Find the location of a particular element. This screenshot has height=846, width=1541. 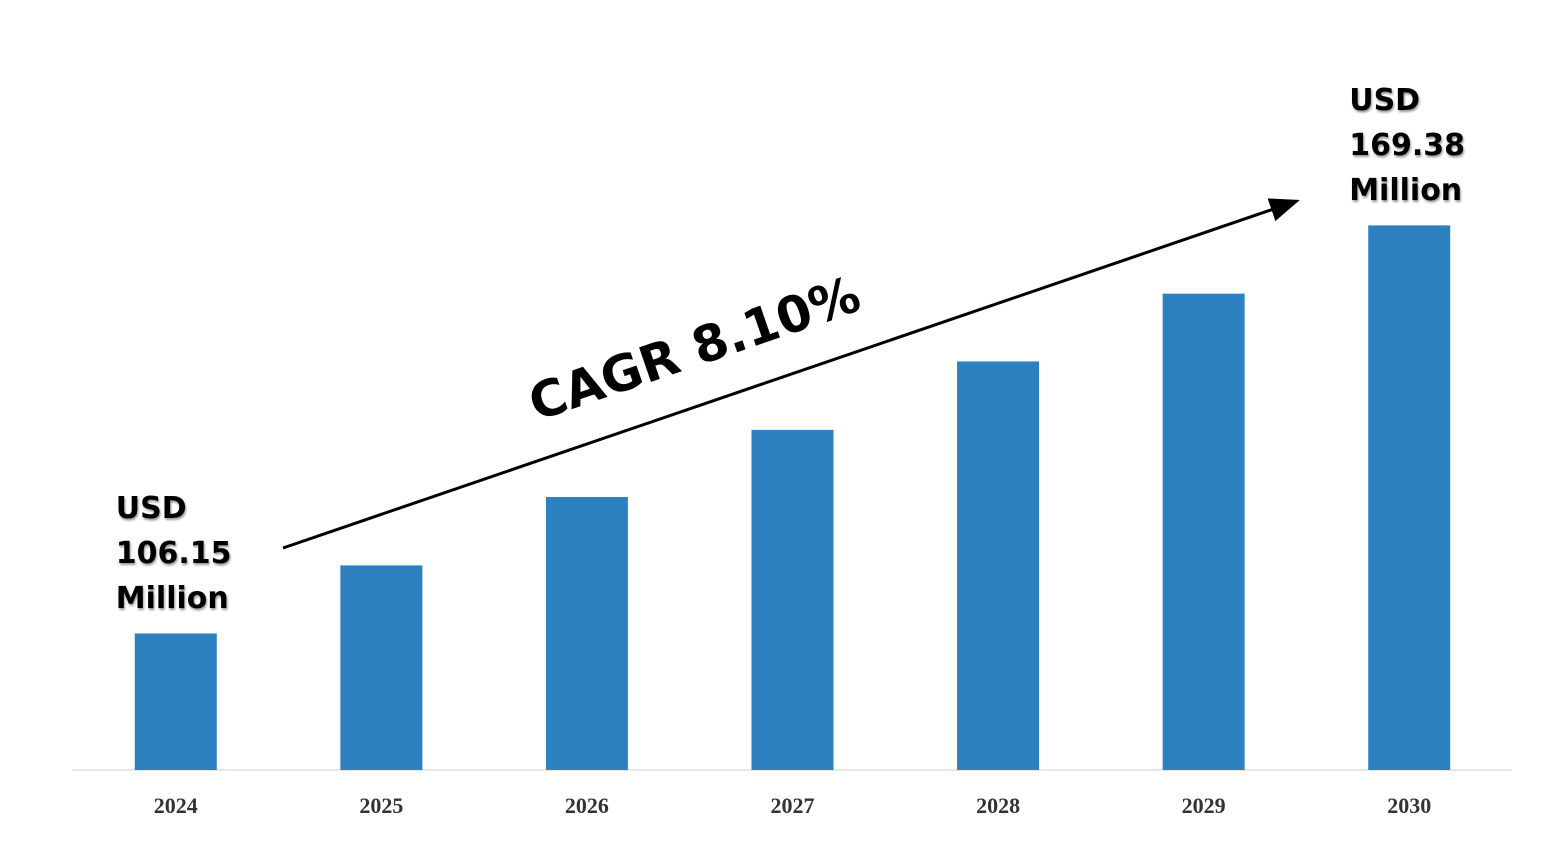

x-tick-label: 2024 is located at coordinates (176, 805).